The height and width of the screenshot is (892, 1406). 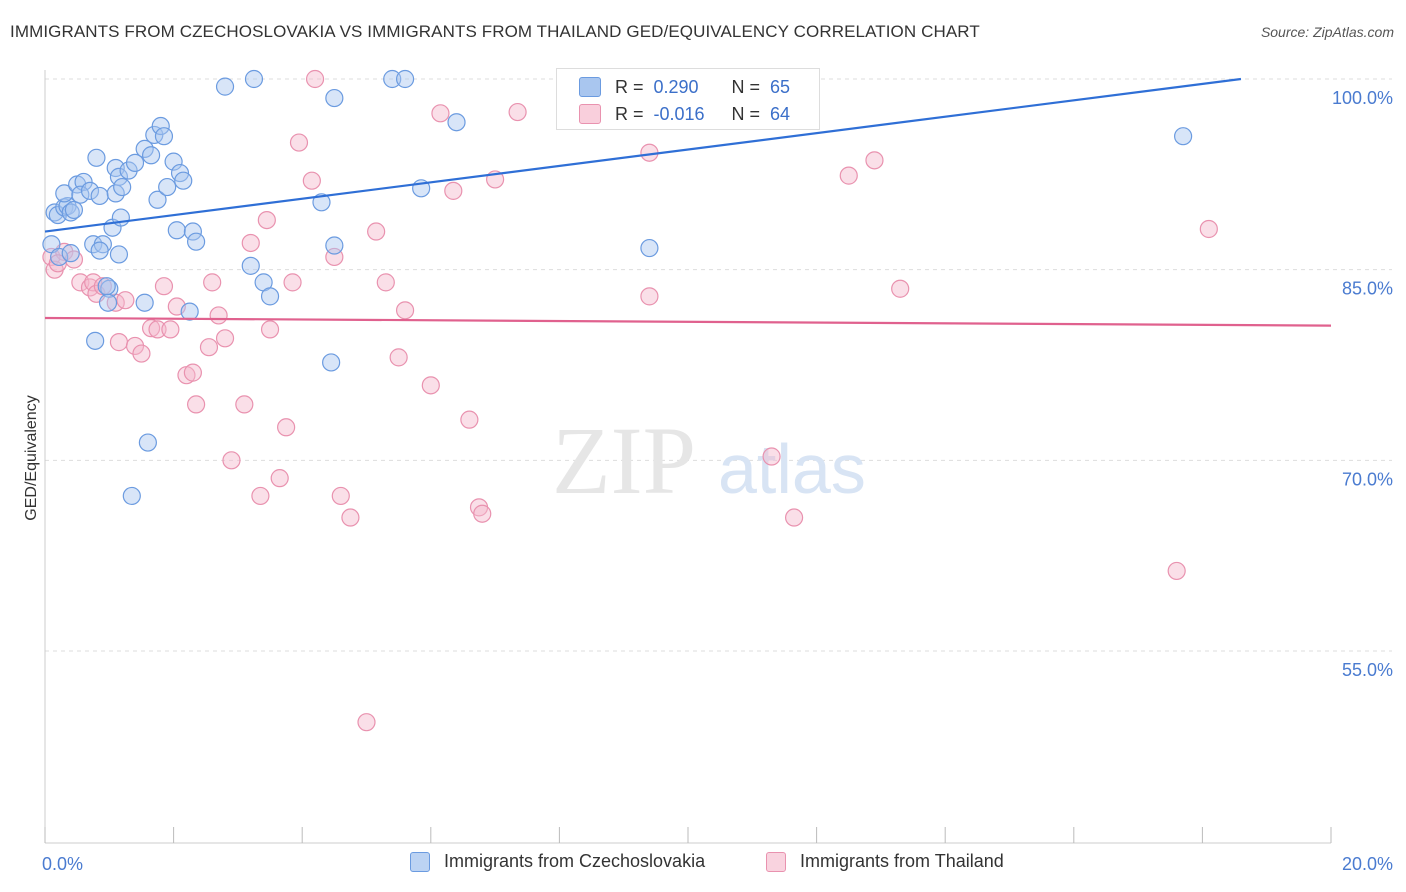 What do you see at coordinates (679, 113) in the screenshot?
I see `stat-r-value: -0.016` at bounding box center [679, 113].